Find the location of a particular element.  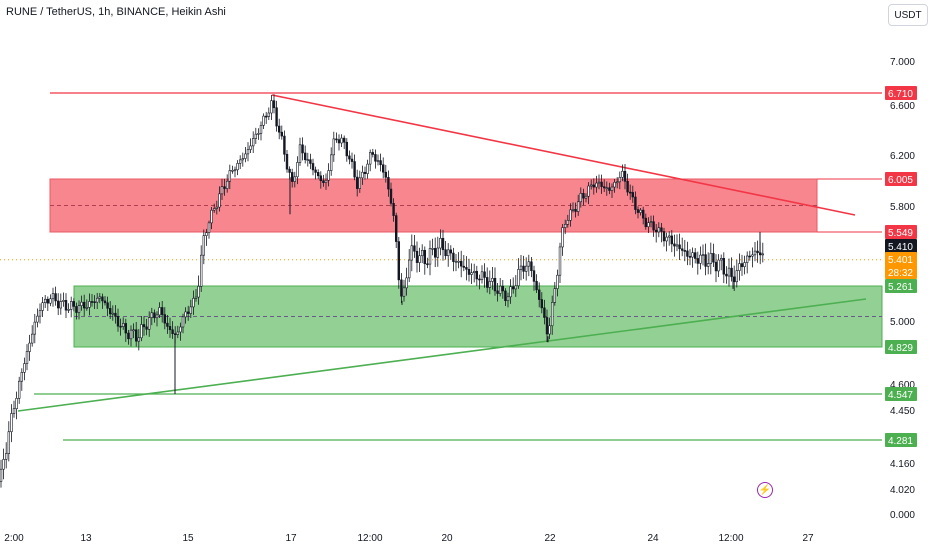

x-tick-label-8: 12:00 is located at coordinates (730, 538).